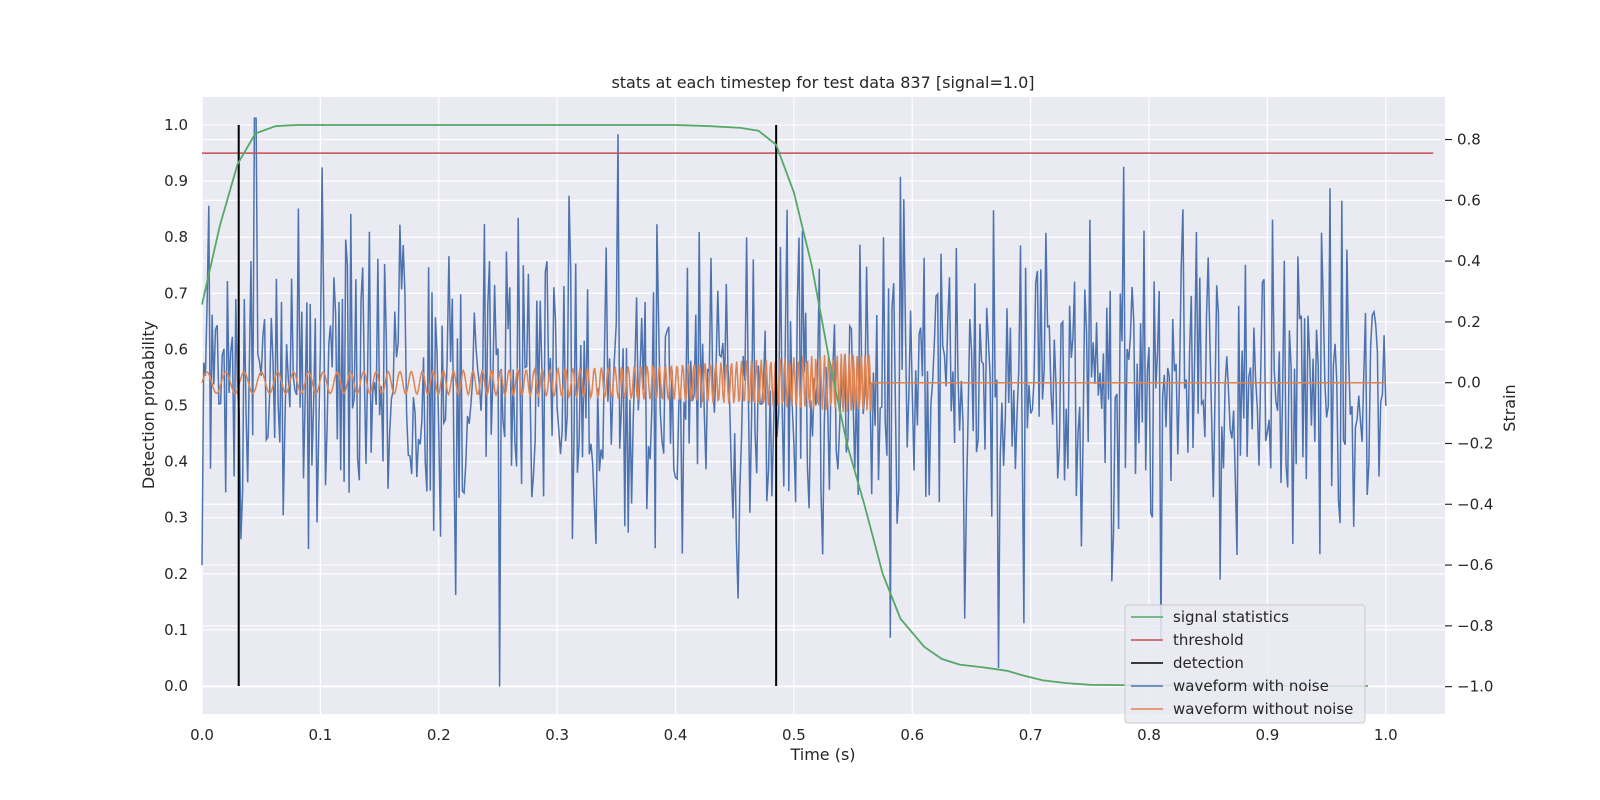  What do you see at coordinates (822, 754) in the screenshot?
I see `x-axis-label: Time (s)` at bounding box center [822, 754].